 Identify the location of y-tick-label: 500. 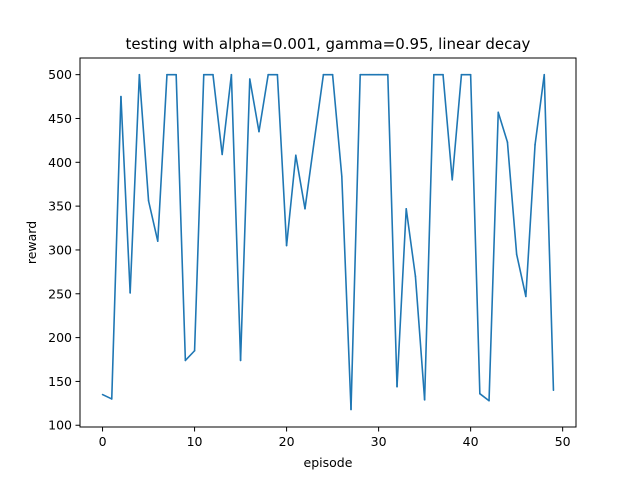
(60, 74).